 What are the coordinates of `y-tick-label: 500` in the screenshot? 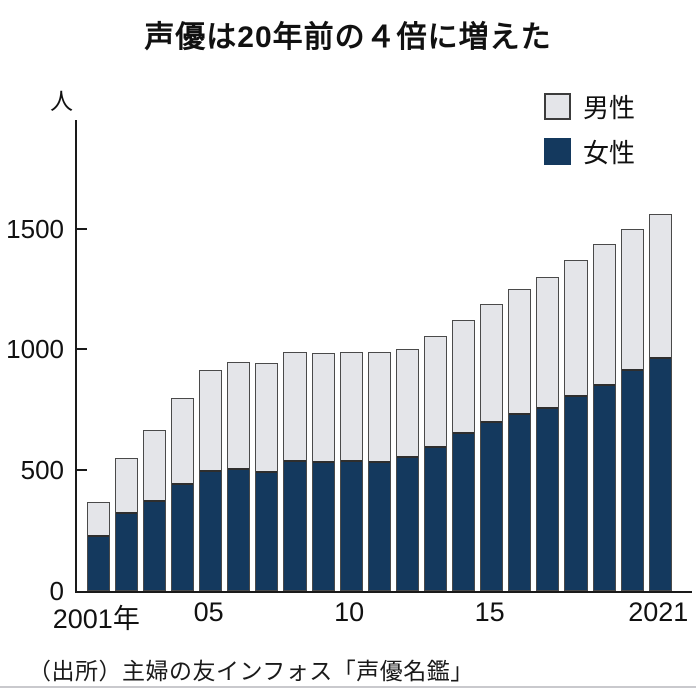 It's located at (42, 470).